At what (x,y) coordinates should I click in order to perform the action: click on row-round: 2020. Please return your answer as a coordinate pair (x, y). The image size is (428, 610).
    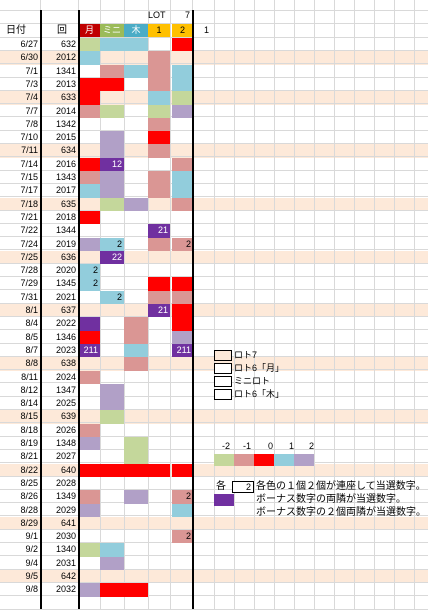
    Looking at the image, I should click on (65, 270).